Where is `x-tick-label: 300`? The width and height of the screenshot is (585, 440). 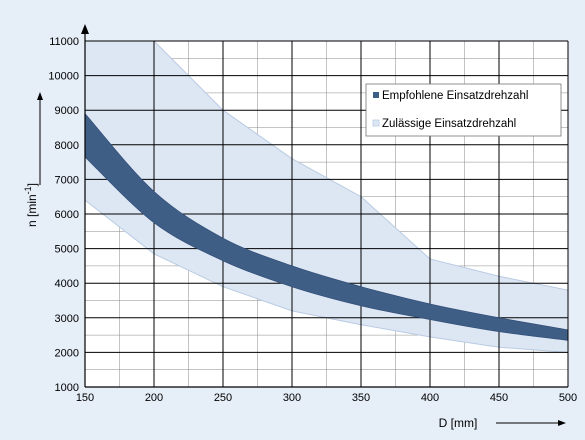 x-tick-label: 300 is located at coordinates (292, 398).